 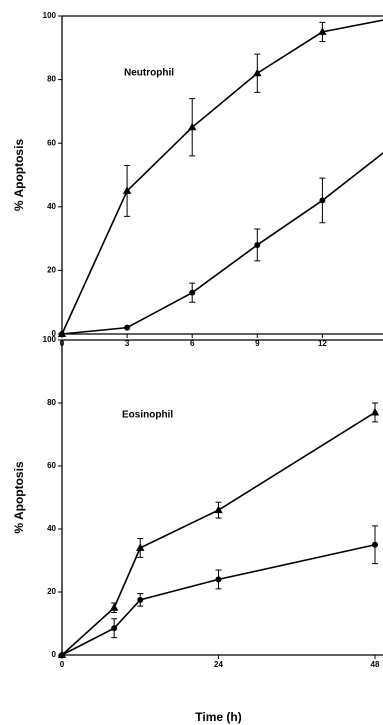 I want to click on x-axis-title: Time (h), so click(x=218, y=717).